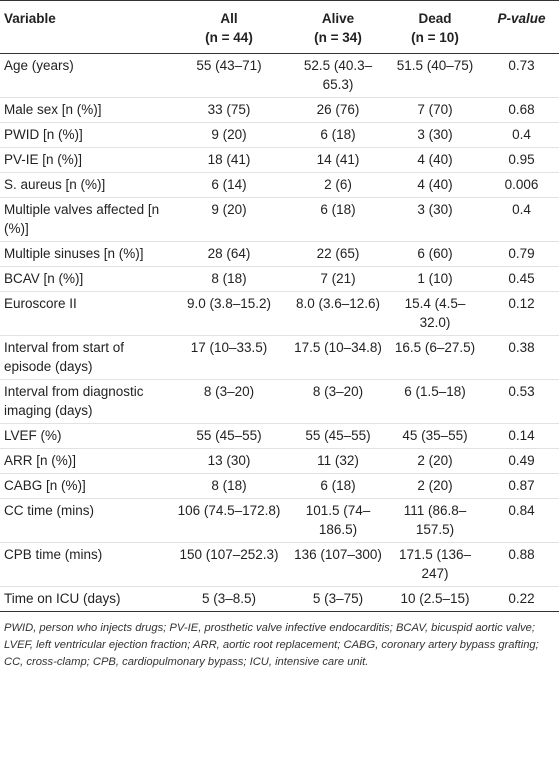  What do you see at coordinates (338, 27) in the screenshot?
I see `header-cell: Alive (n = 34)` at bounding box center [338, 27].